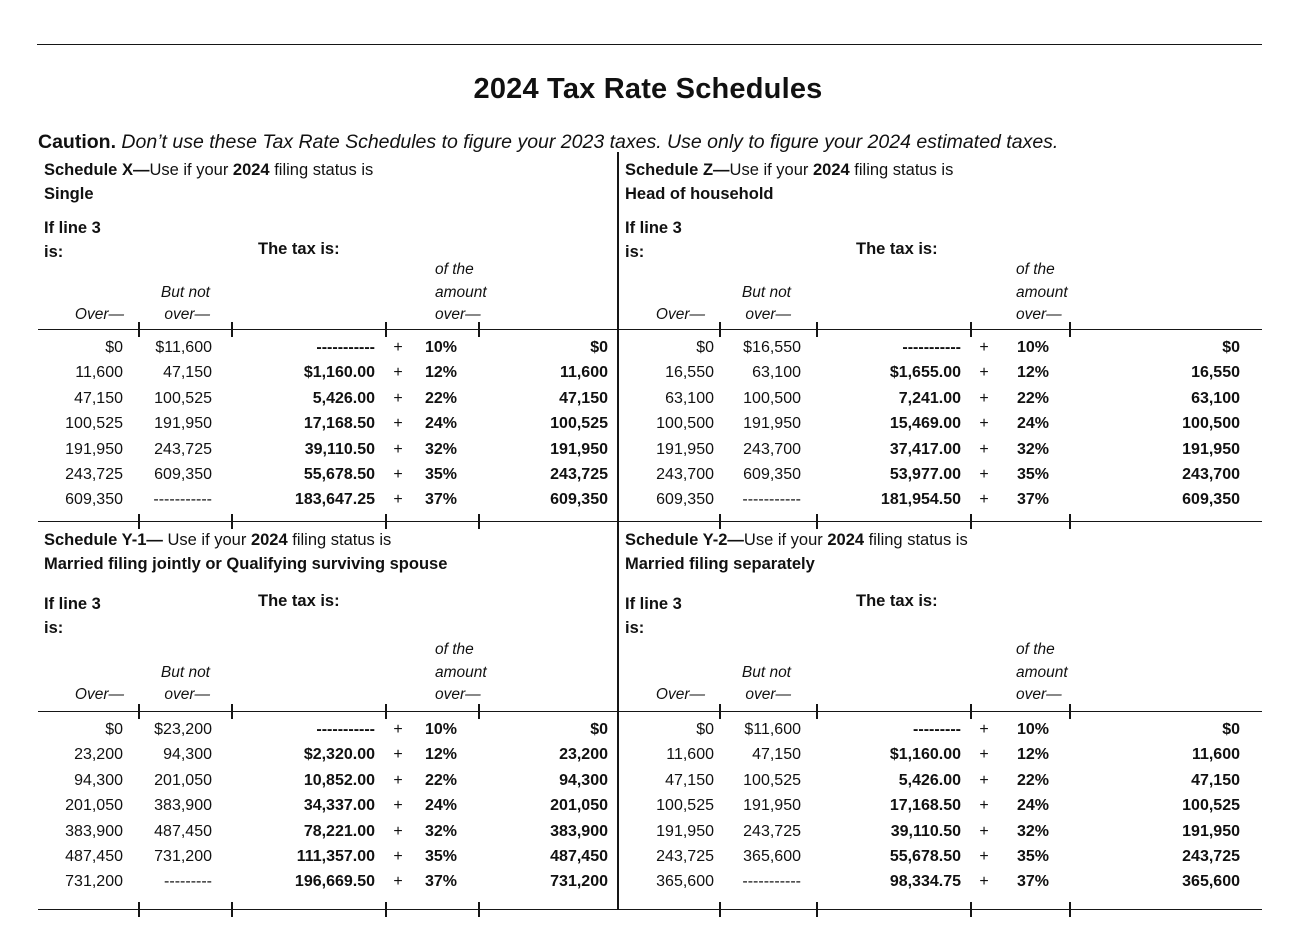 This screenshot has width=1296, height=938. Describe the element at coordinates (929, 780) in the screenshot. I see `base-tax-value: 5,426.00` at that location.